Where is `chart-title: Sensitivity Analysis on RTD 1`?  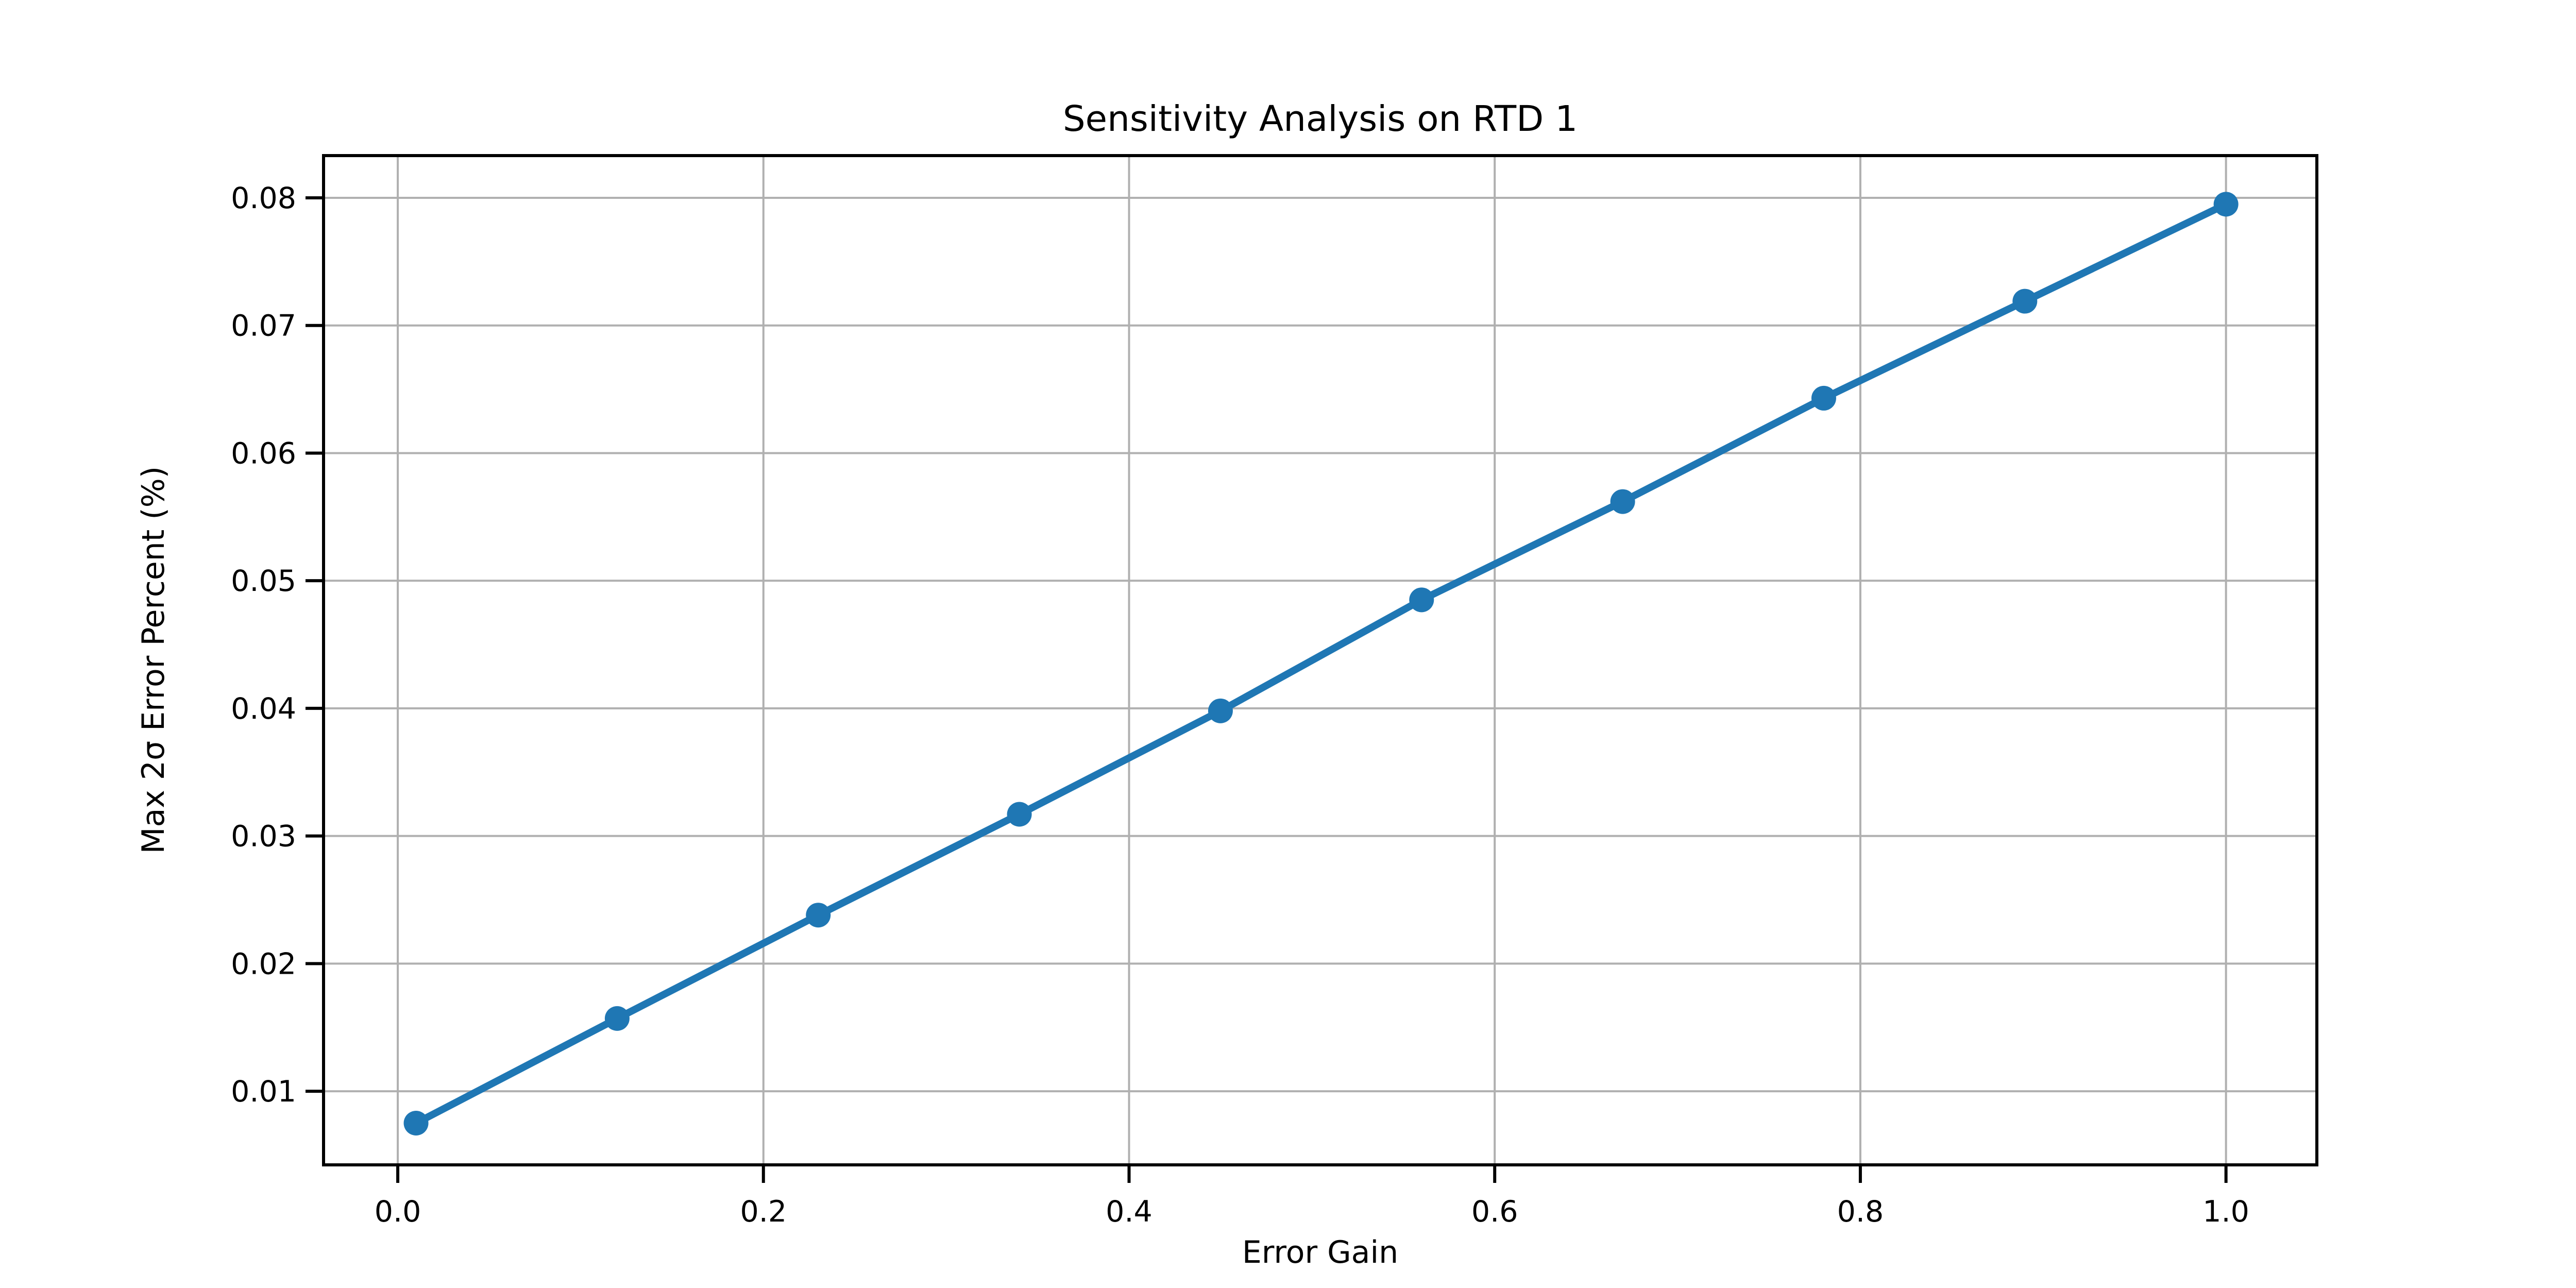 chart-title: Sensitivity Analysis on RTD 1 is located at coordinates (1320, 119).